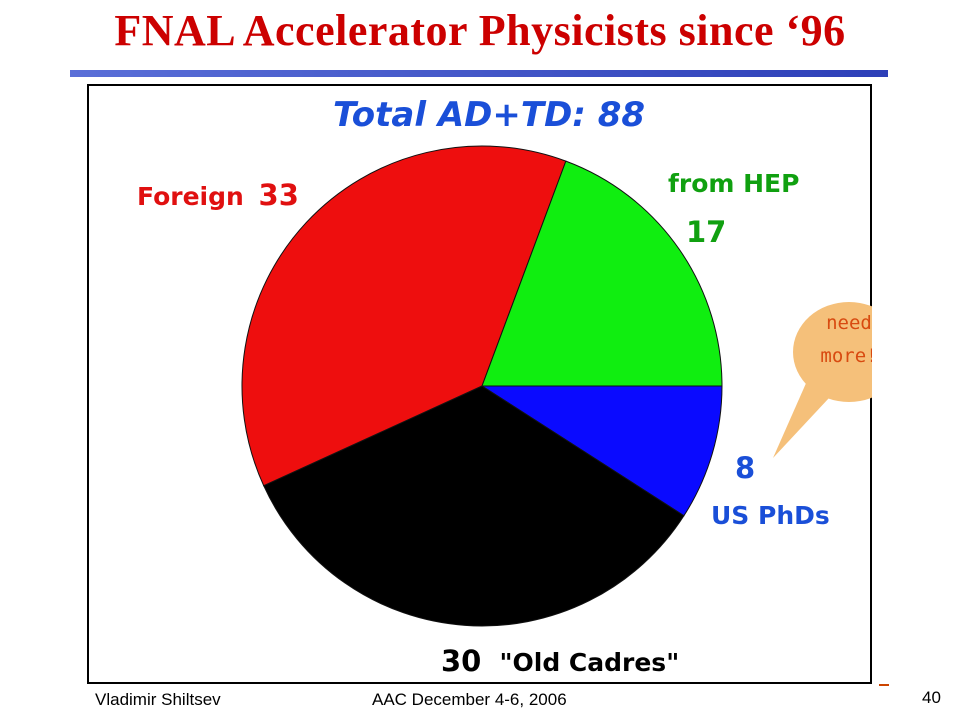 Image resolution: width=960 pixels, height=720 pixels. Describe the element at coordinates (480, 30) in the screenshot. I see `slide-title: FNAL Accelerator Physicists since ‘96` at that location.